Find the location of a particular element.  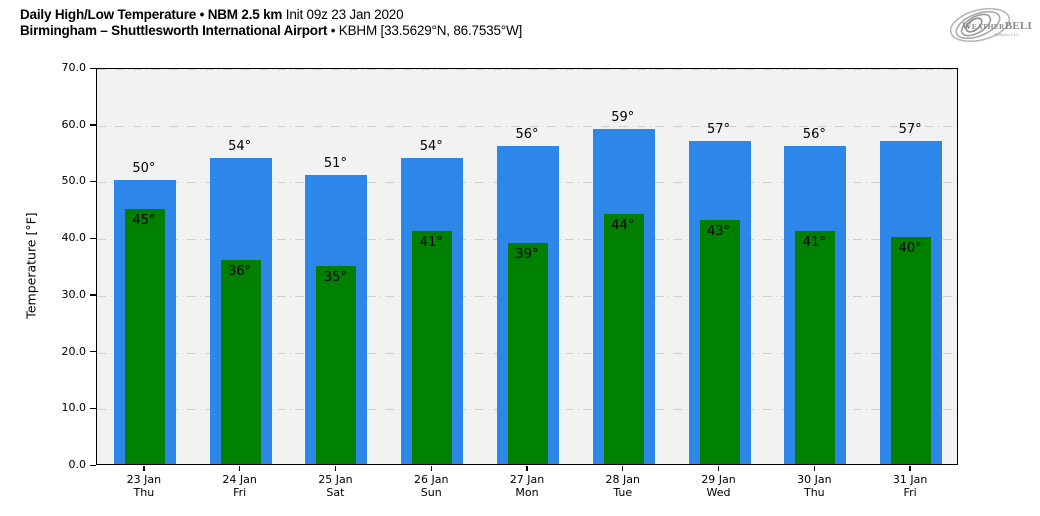

x-tick-label: 24 Jan Fri is located at coordinates (240, 486).